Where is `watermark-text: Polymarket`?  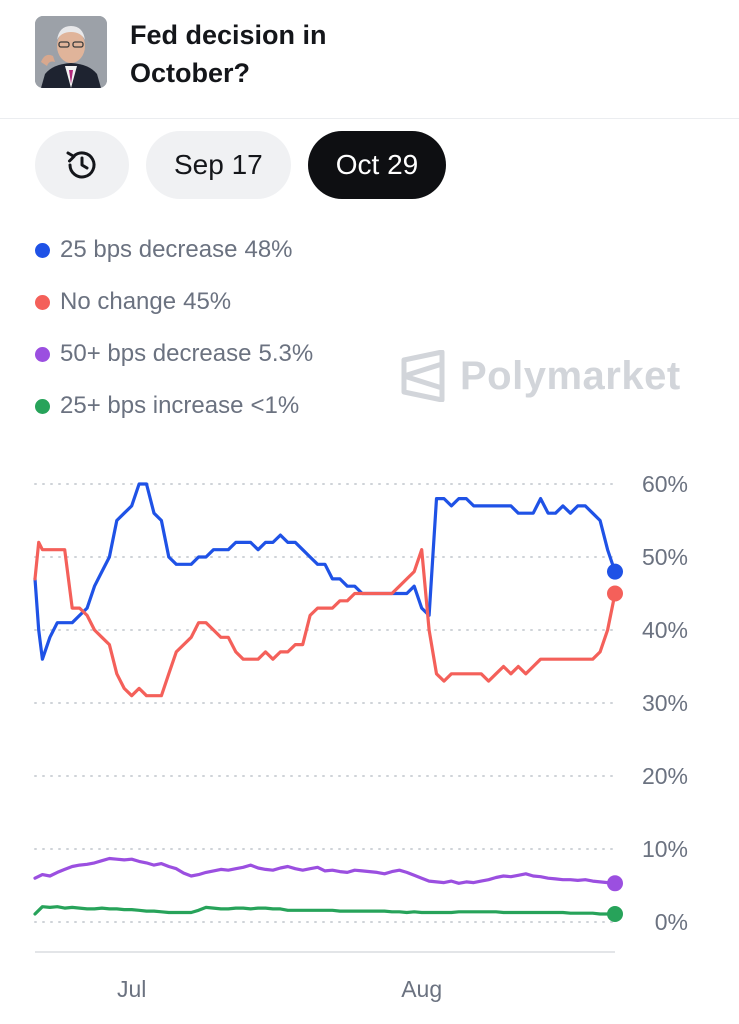 watermark-text: Polymarket is located at coordinates (570, 375).